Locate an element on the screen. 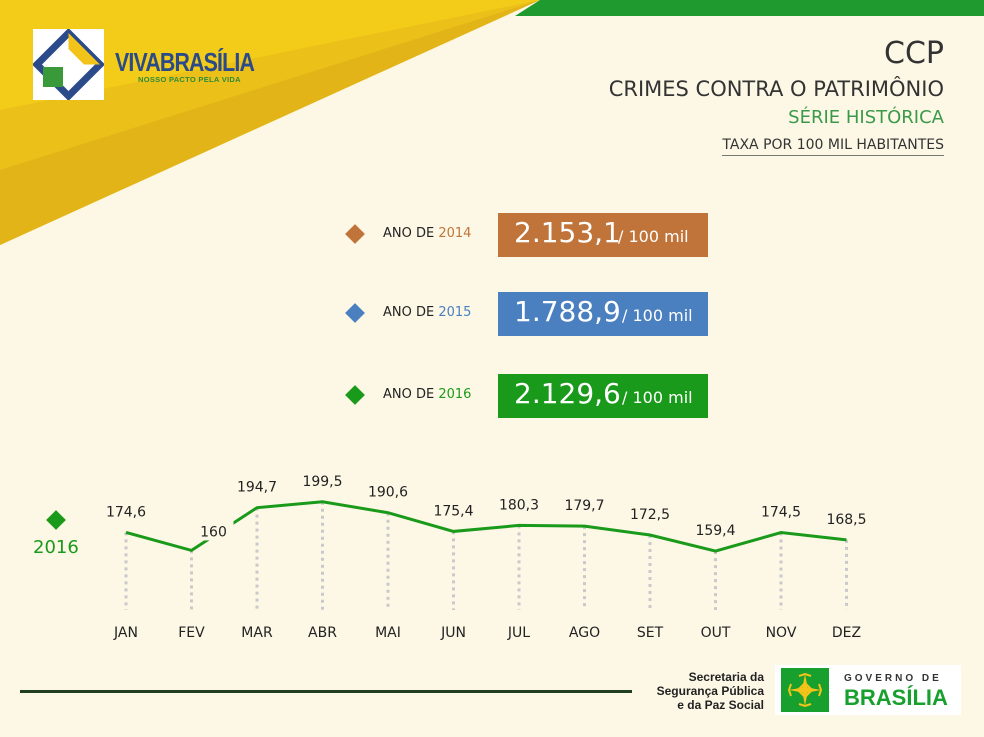  brasilia-flag-icon is located at coordinates (805, 690).